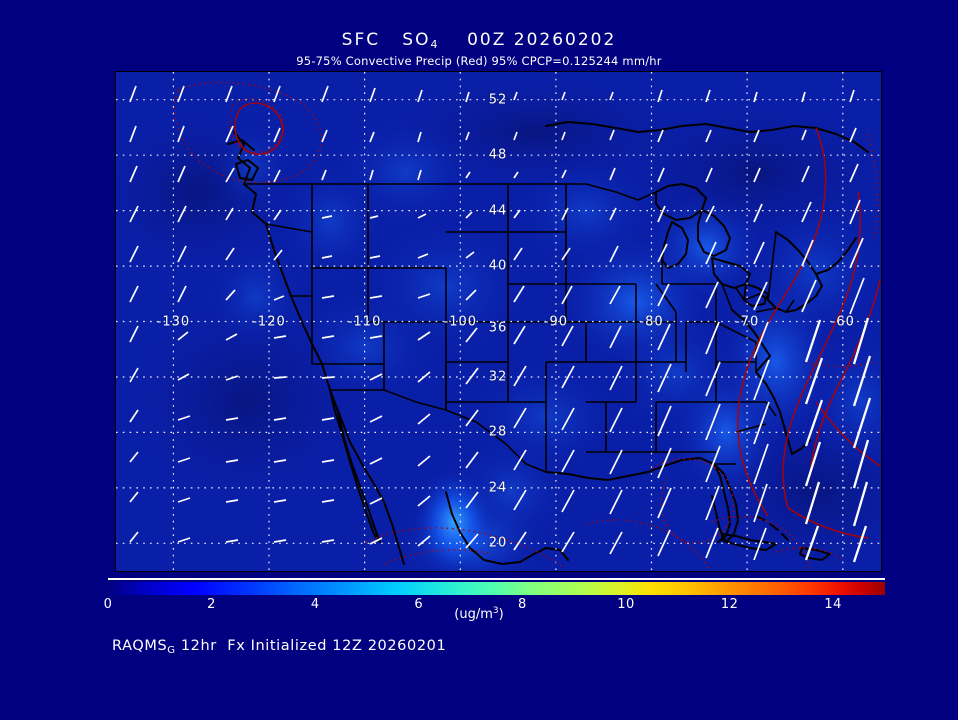 The width and height of the screenshot is (958, 720). I want to click on title-species: SFC SO, so click(386, 40).